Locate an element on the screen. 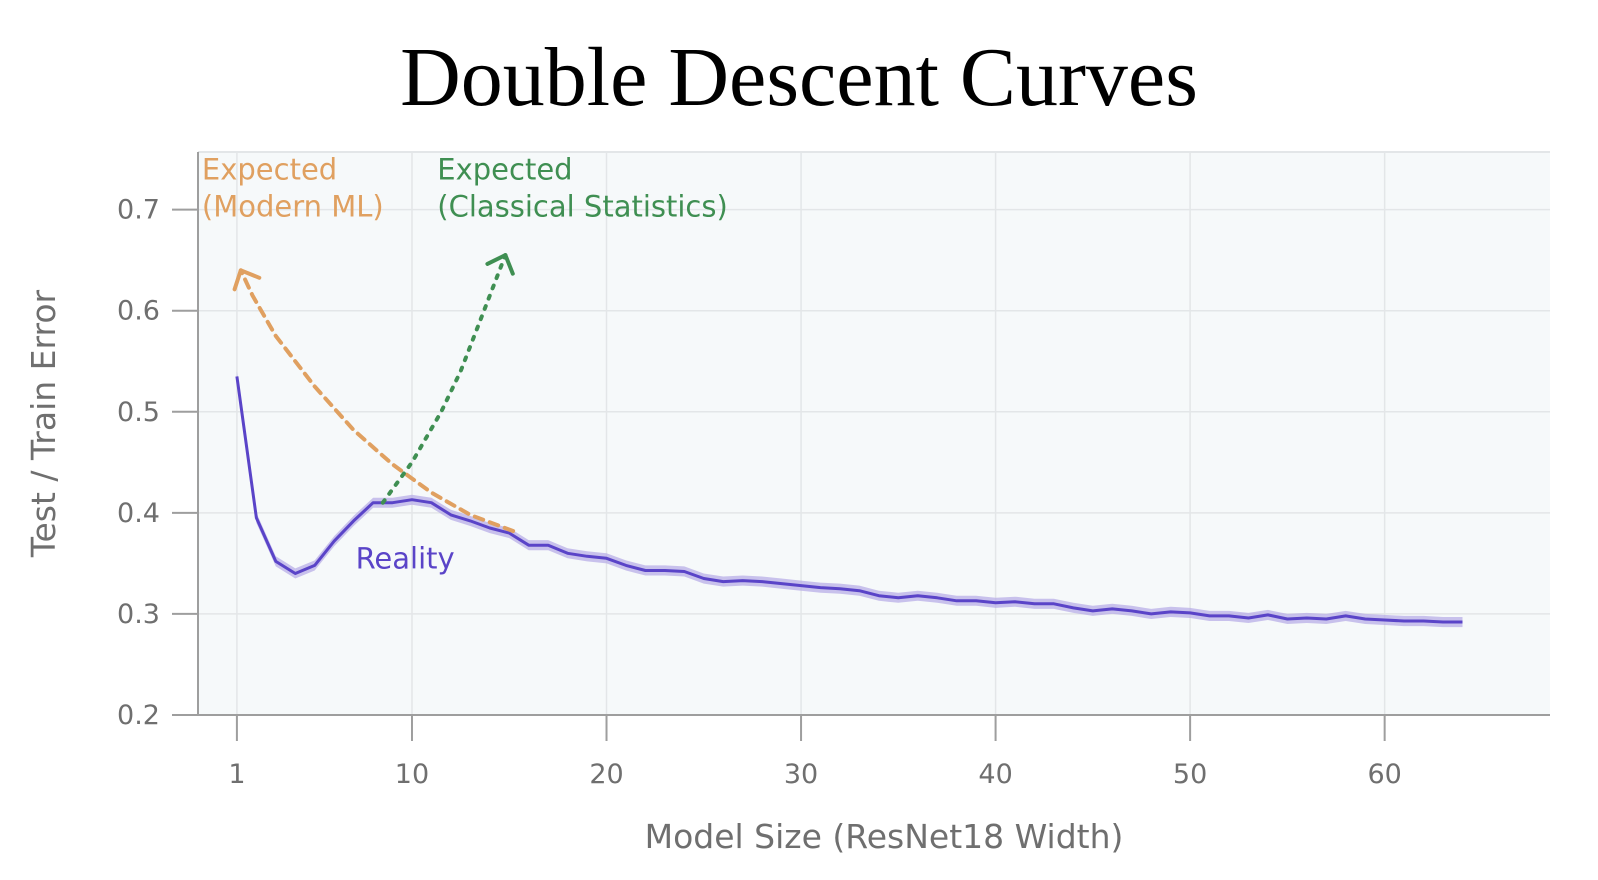 Image resolution: width=1598 pixels, height=880 pixels. series-label-line: Reality is located at coordinates (405, 558).